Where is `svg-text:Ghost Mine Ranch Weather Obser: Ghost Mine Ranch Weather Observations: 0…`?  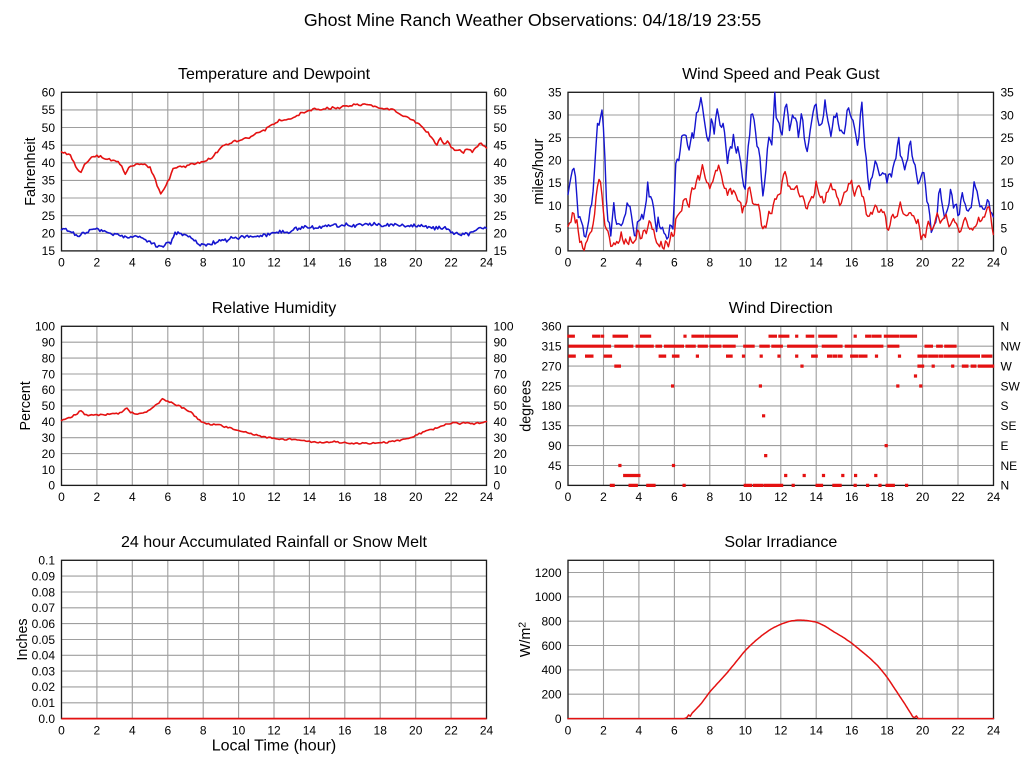
svg-text:Ghost Mine Ranch Weather Obser: Ghost Mine Ranch Weather Observations: 0… is located at coordinates (532, 20).